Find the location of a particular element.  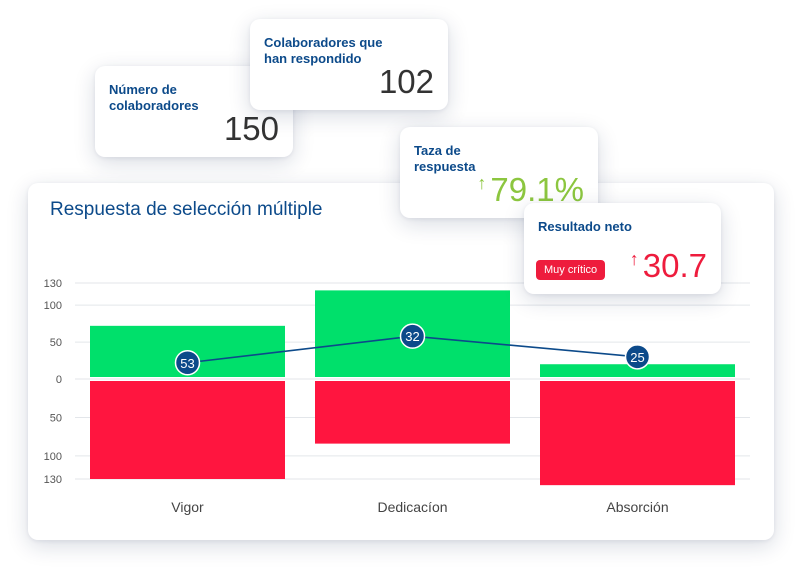

kpi-value-net-result: ↑ 30.7 is located at coordinates (668, 262).